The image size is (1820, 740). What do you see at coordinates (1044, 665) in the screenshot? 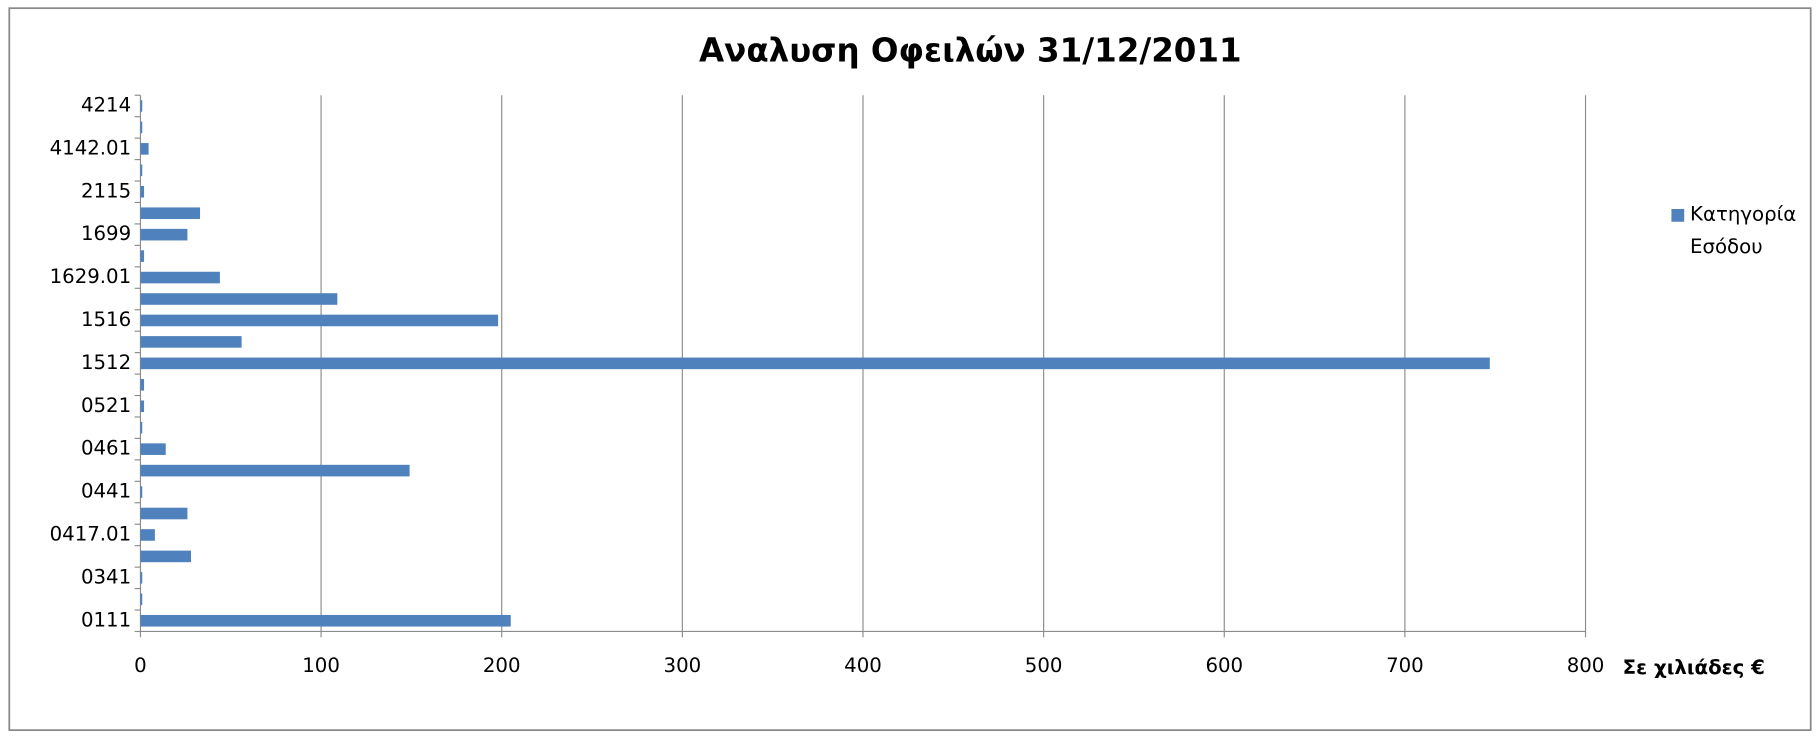
I see `x-tick-label: 500` at bounding box center [1044, 665].